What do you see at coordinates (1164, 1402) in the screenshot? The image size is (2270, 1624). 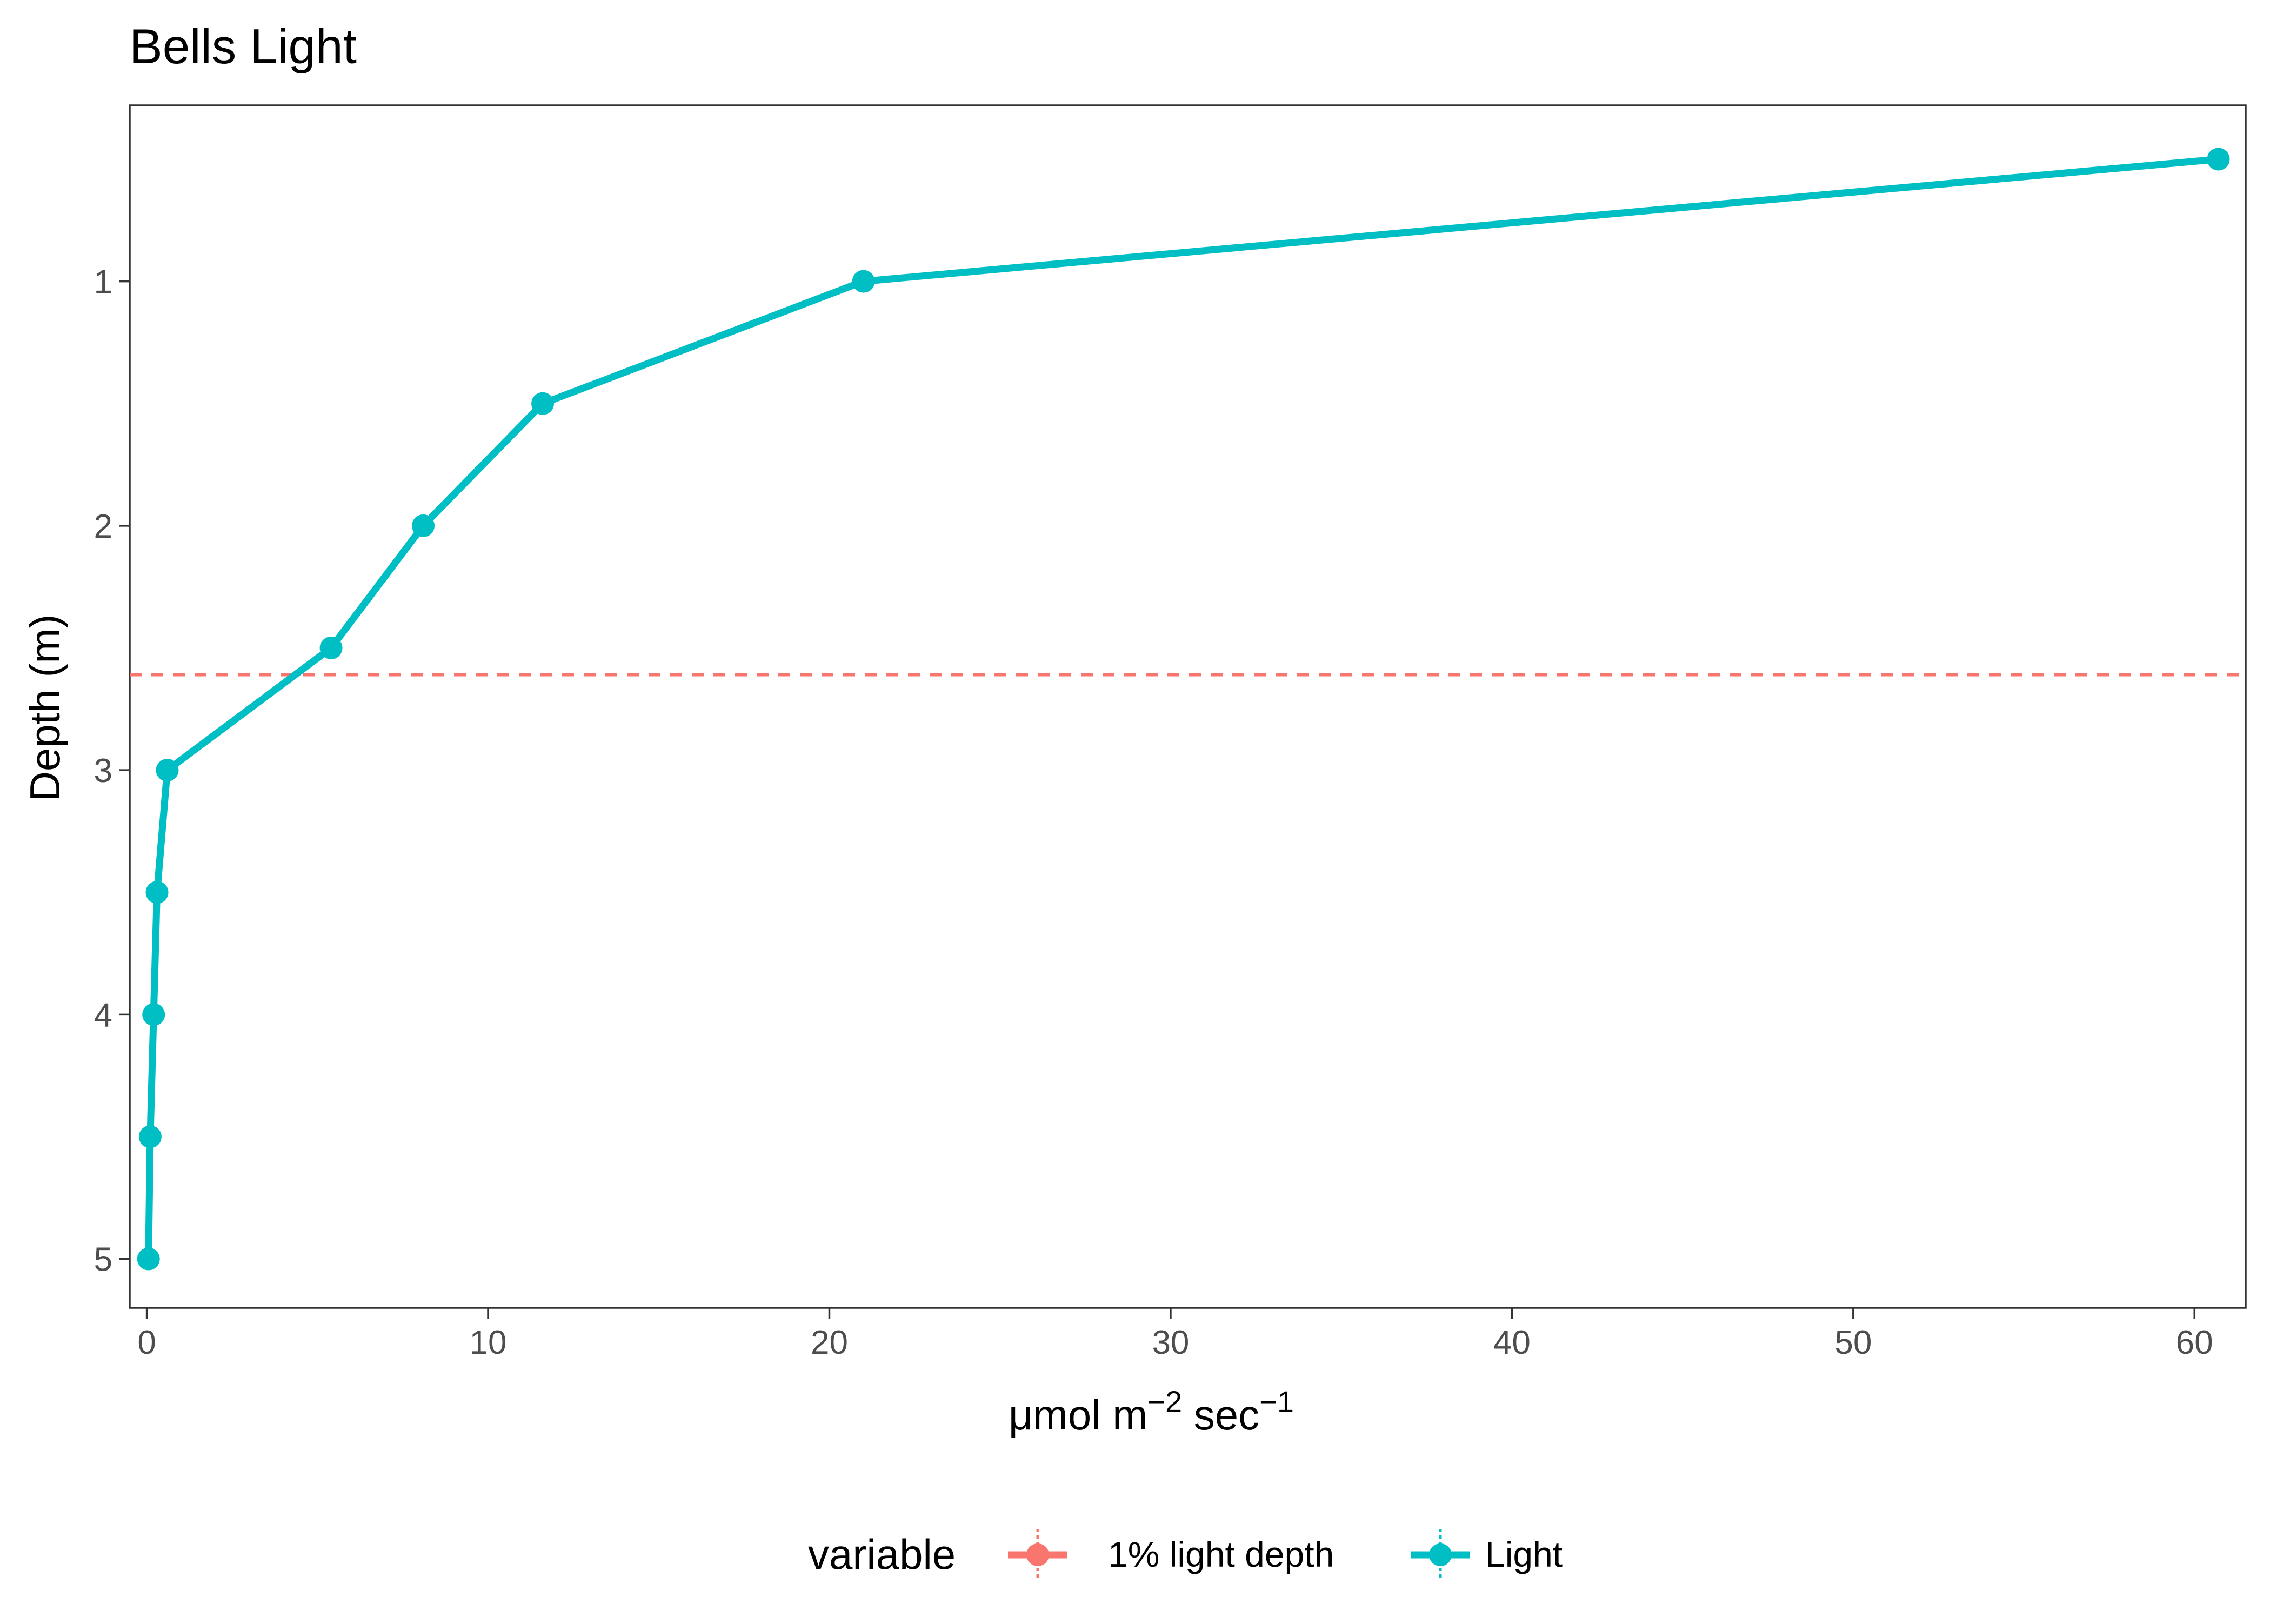 I see `x-axis-label-exponent-1: −2` at bounding box center [1164, 1402].